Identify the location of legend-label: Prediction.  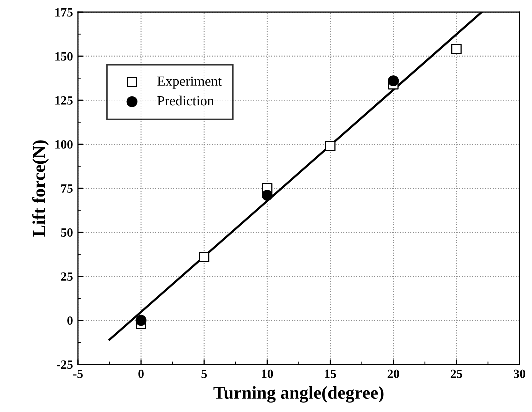
(186, 101).